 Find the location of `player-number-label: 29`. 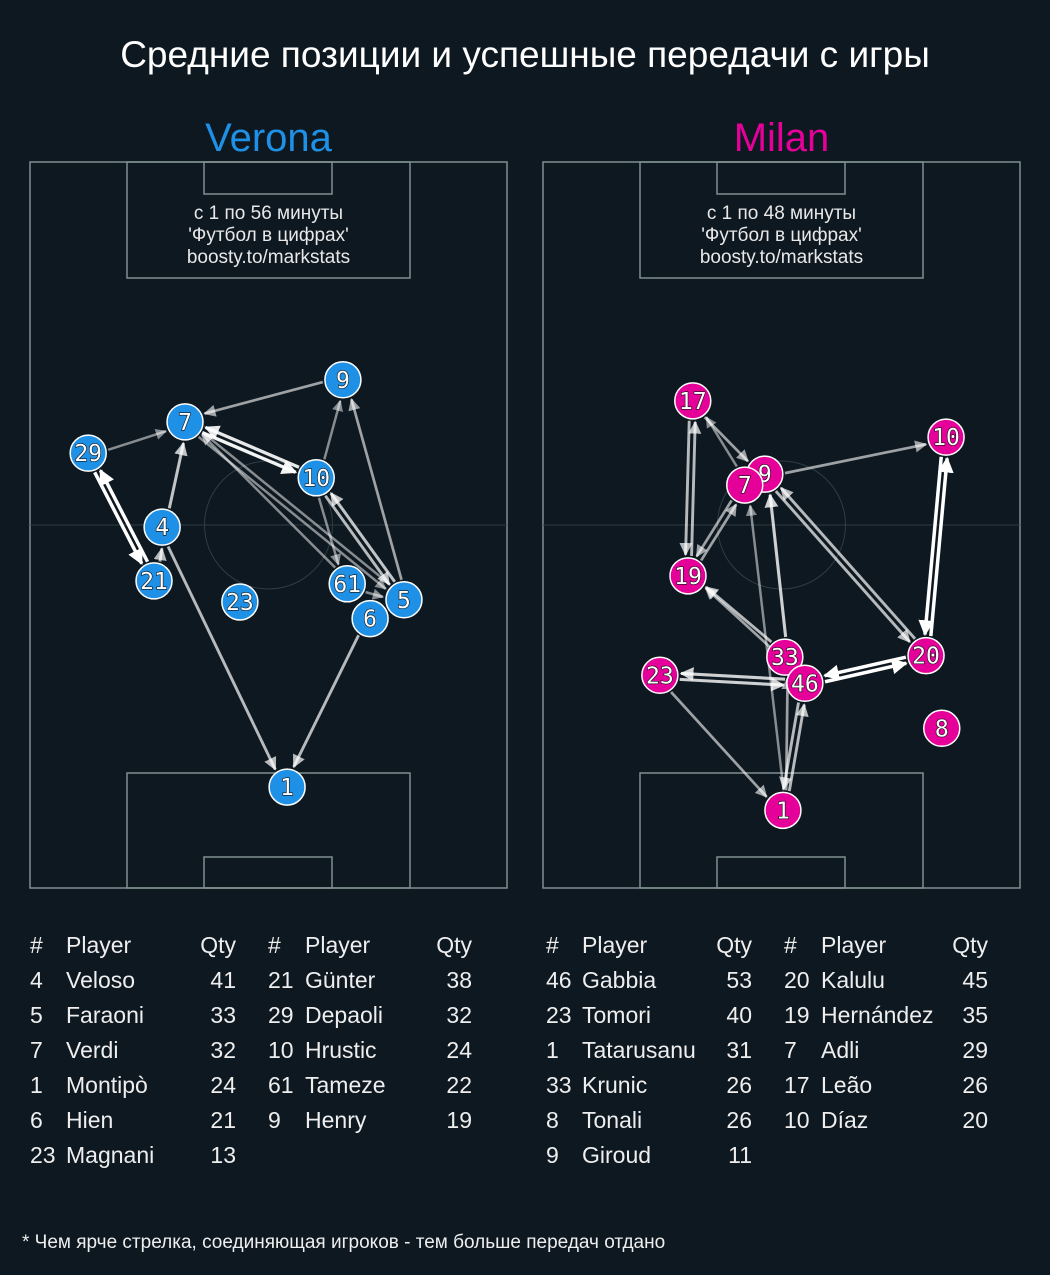

player-number-label: 29 is located at coordinates (88, 454).